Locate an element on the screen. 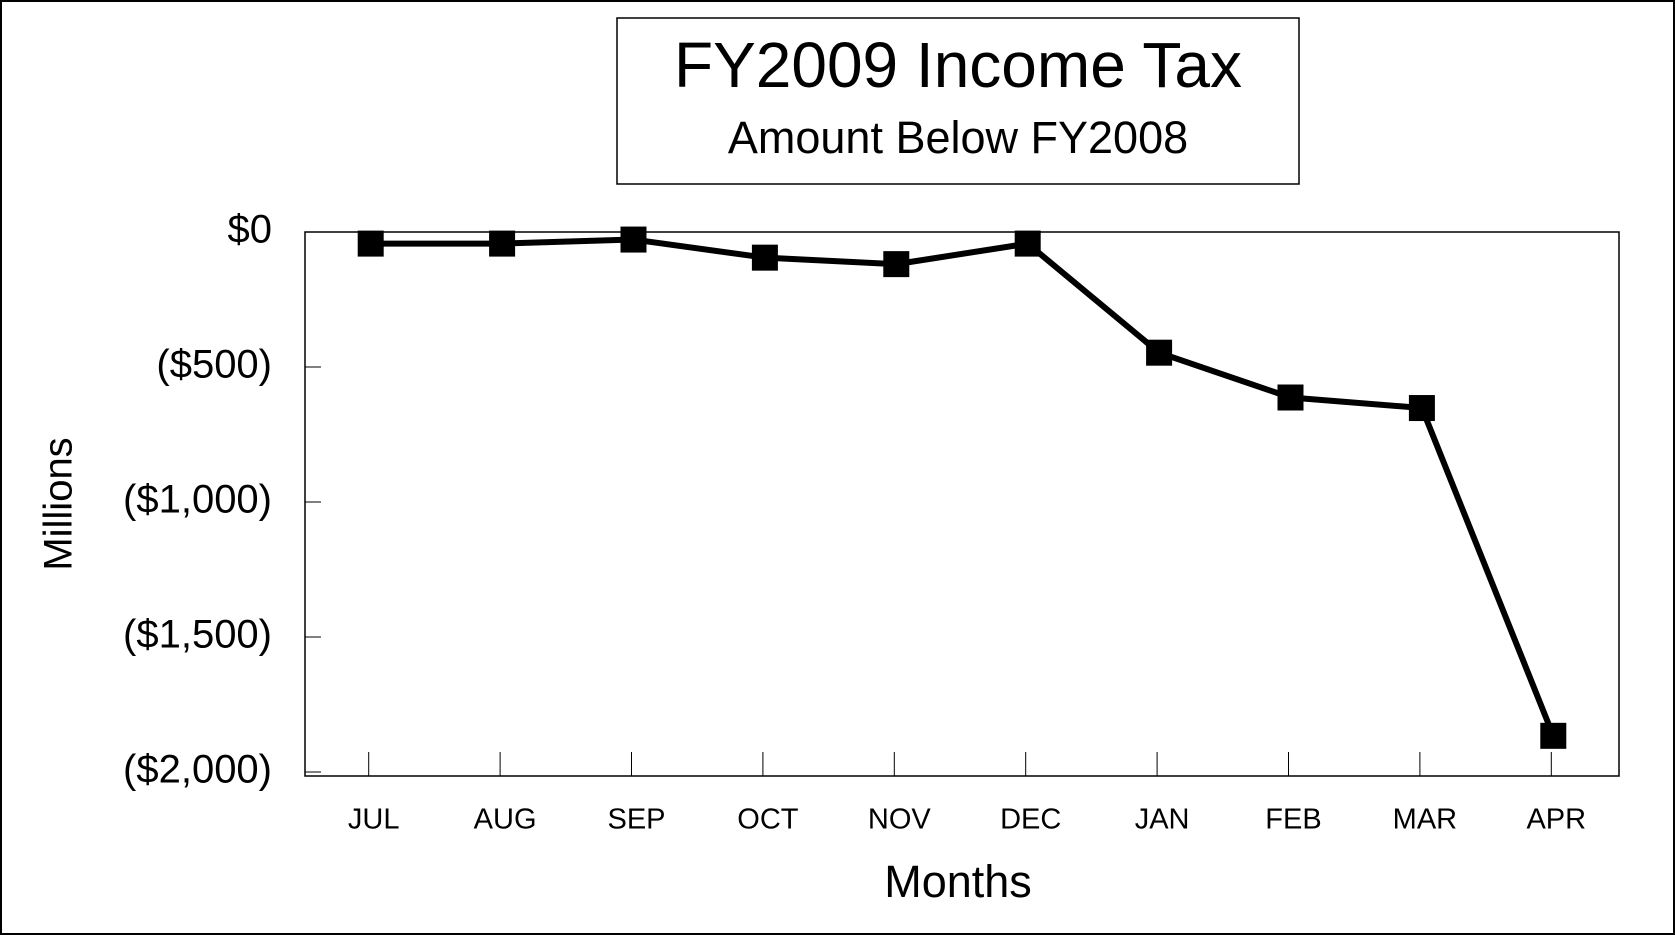  x-tick-label: OCT is located at coordinates (768, 820).